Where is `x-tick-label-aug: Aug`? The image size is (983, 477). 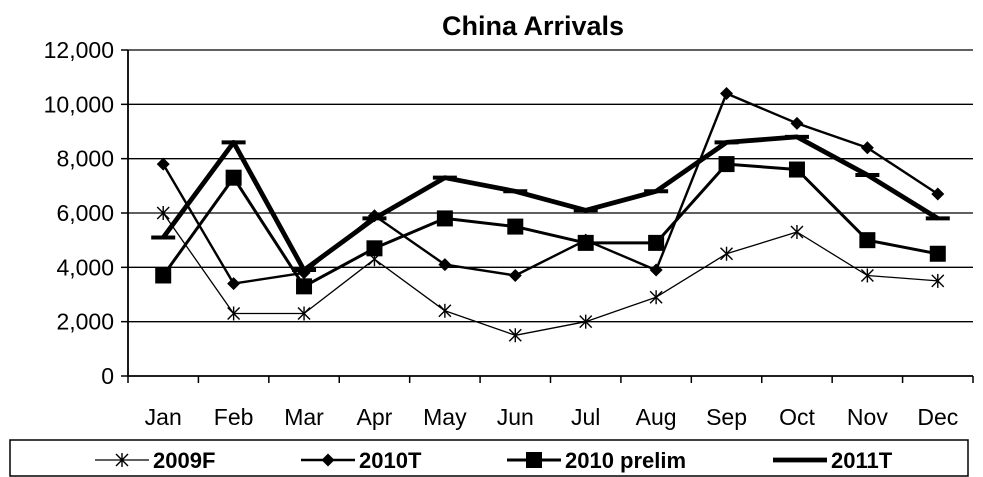 x-tick-label-aug: Aug is located at coordinates (656, 417).